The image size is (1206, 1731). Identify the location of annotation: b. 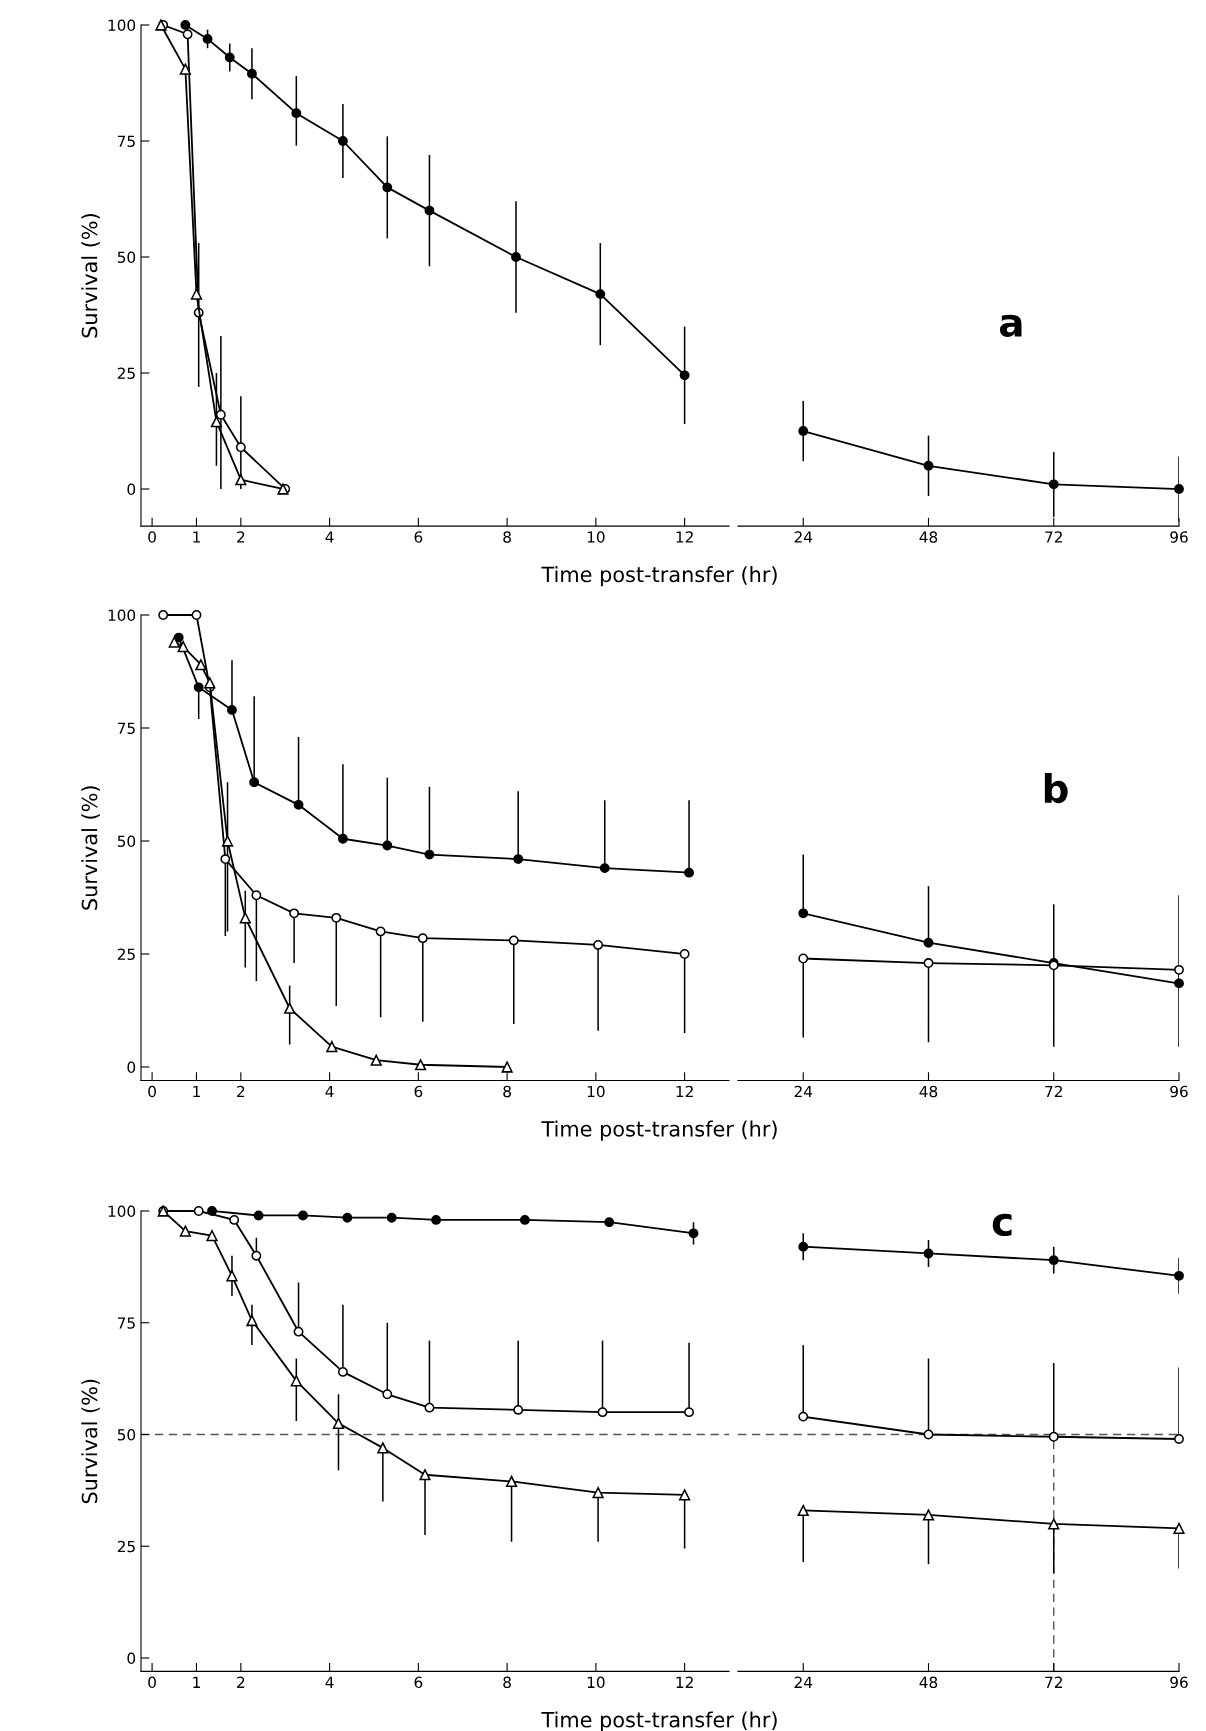
(1056, 788).